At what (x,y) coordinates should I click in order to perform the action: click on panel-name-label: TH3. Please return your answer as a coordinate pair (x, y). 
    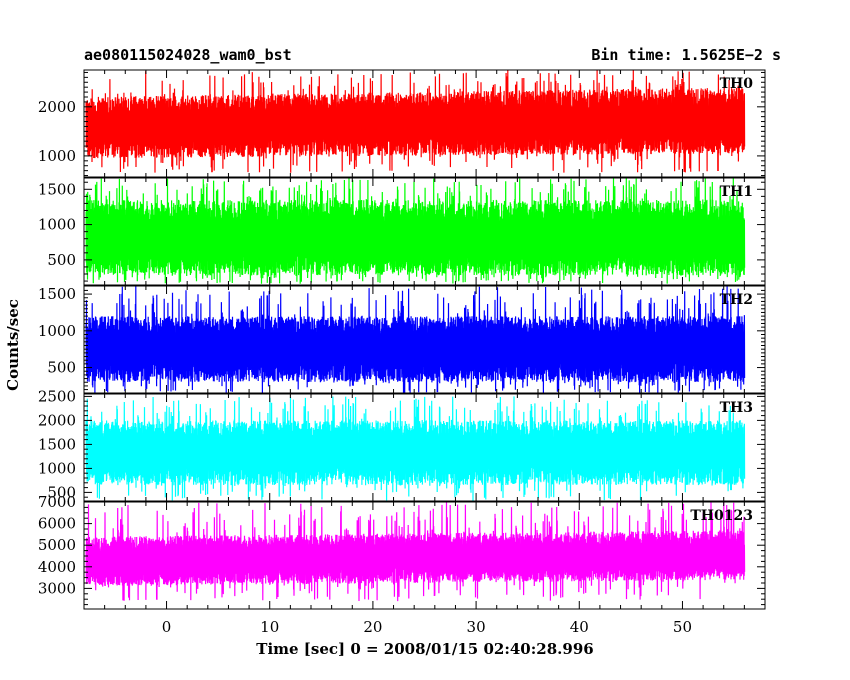
    Looking at the image, I should click on (736, 408).